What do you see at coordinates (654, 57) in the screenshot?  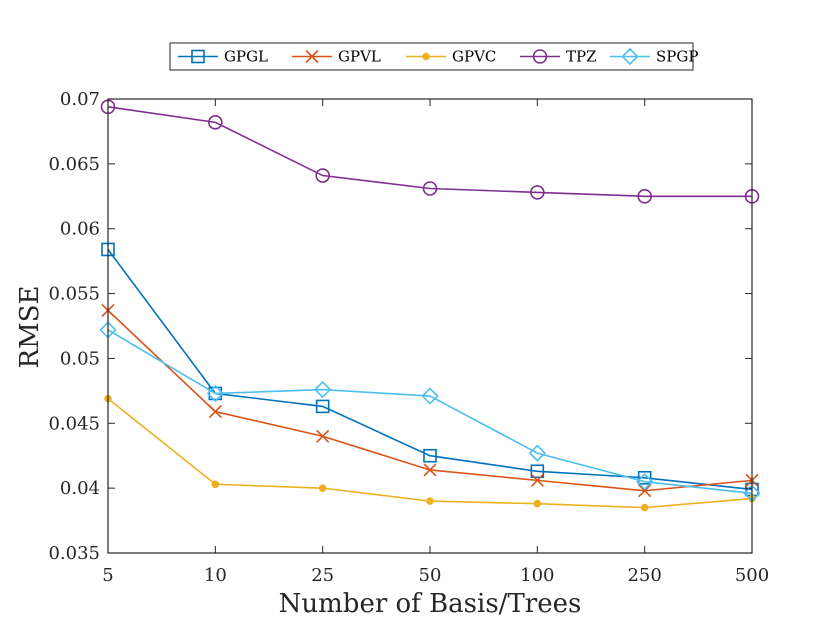 I see `legend-item-spgp: SPGP` at bounding box center [654, 57].